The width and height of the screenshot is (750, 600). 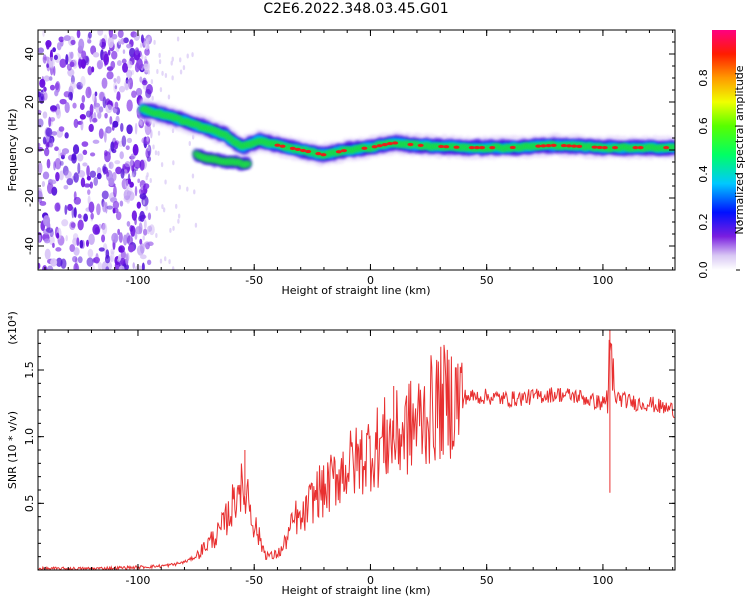 What do you see at coordinates (703, 126) in the screenshot?
I see `colorbar-tick-label: 0.6` at bounding box center [703, 126].